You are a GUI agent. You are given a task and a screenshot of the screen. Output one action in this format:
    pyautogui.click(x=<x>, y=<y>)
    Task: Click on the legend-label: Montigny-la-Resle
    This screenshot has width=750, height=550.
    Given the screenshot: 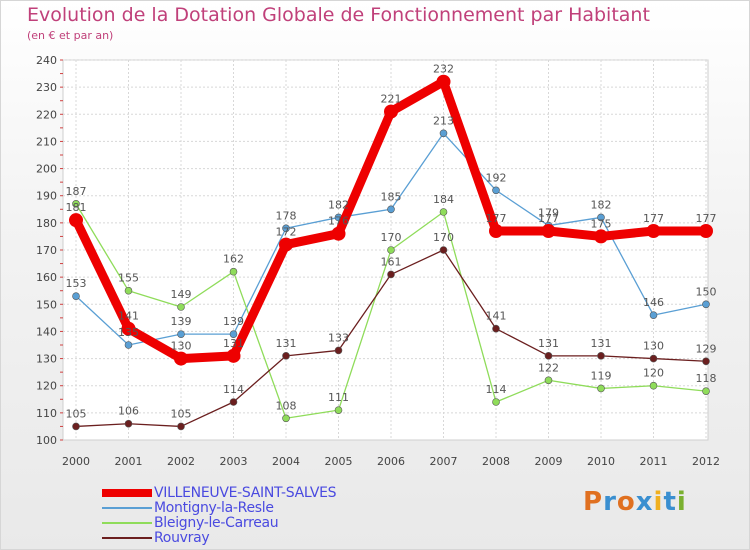 What is the action you would take?
    pyautogui.click(x=214, y=508)
    